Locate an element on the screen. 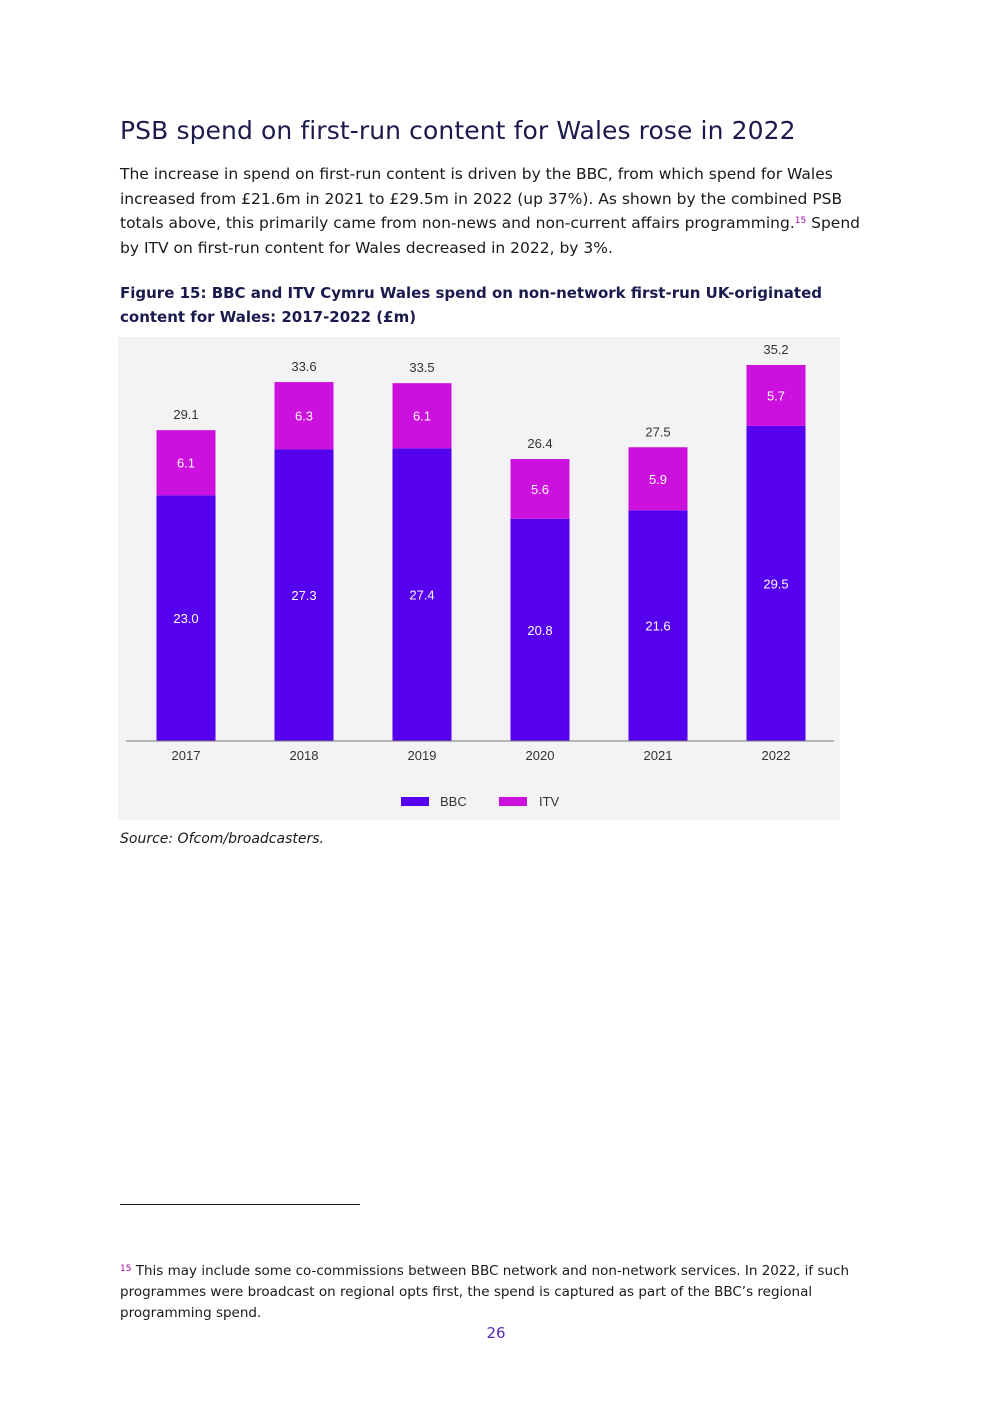 This screenshot has height=1403, width=992. x-tick-label-2020: 2020 is located at coordinates (540, 755).